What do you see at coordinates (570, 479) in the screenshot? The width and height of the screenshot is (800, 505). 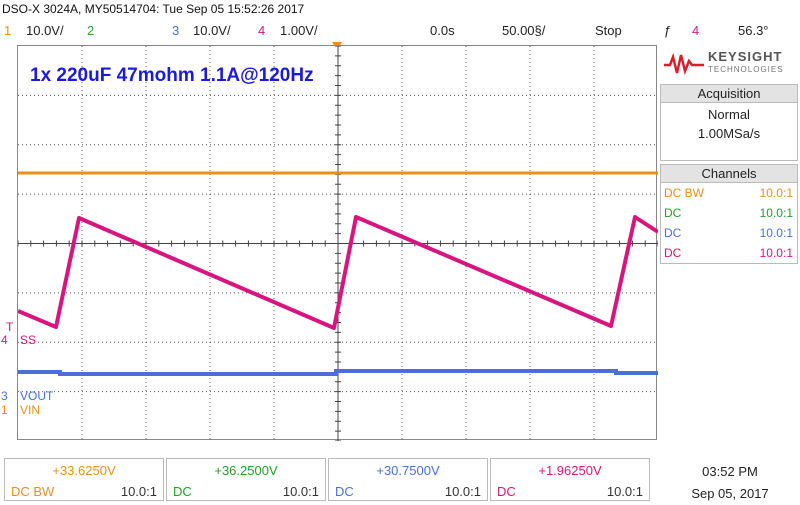 I see `measurement-box: +1.96250V DC 10.0:1` at bounding box center [570, 479].